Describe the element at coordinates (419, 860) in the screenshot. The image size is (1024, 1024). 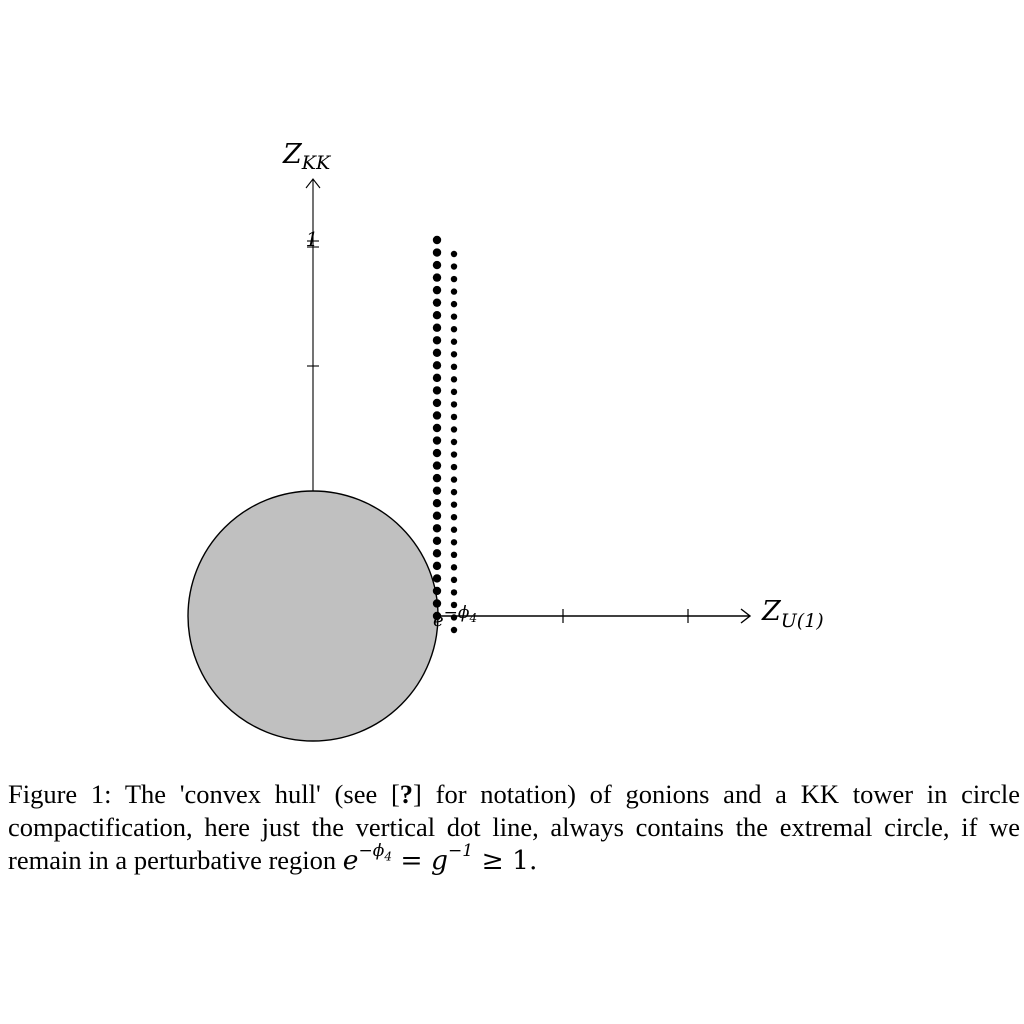
I see `caption-math-eq: = g` at that location.